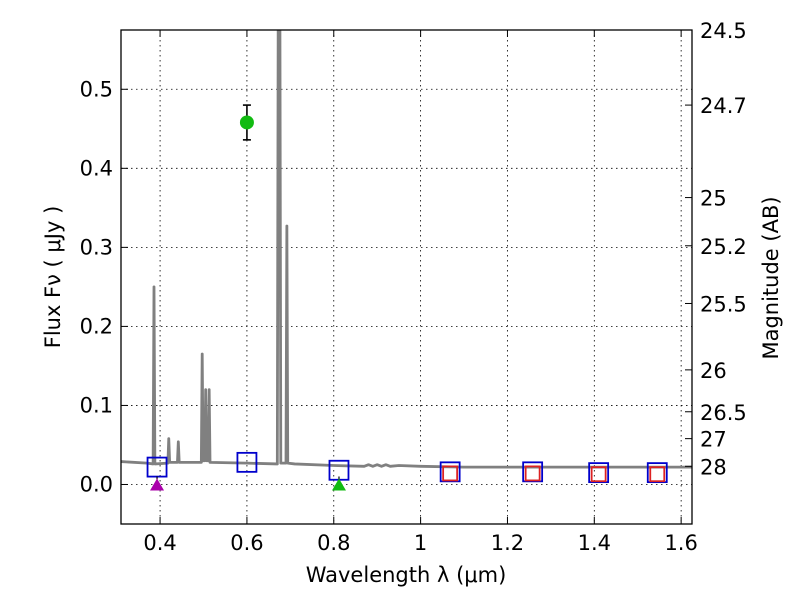 This screenshot has width=800, height=600. What do you see at coordinates (420, 543) in the screenshot?
I see `x-tick-label: 1` at bounding box center [420, 543].